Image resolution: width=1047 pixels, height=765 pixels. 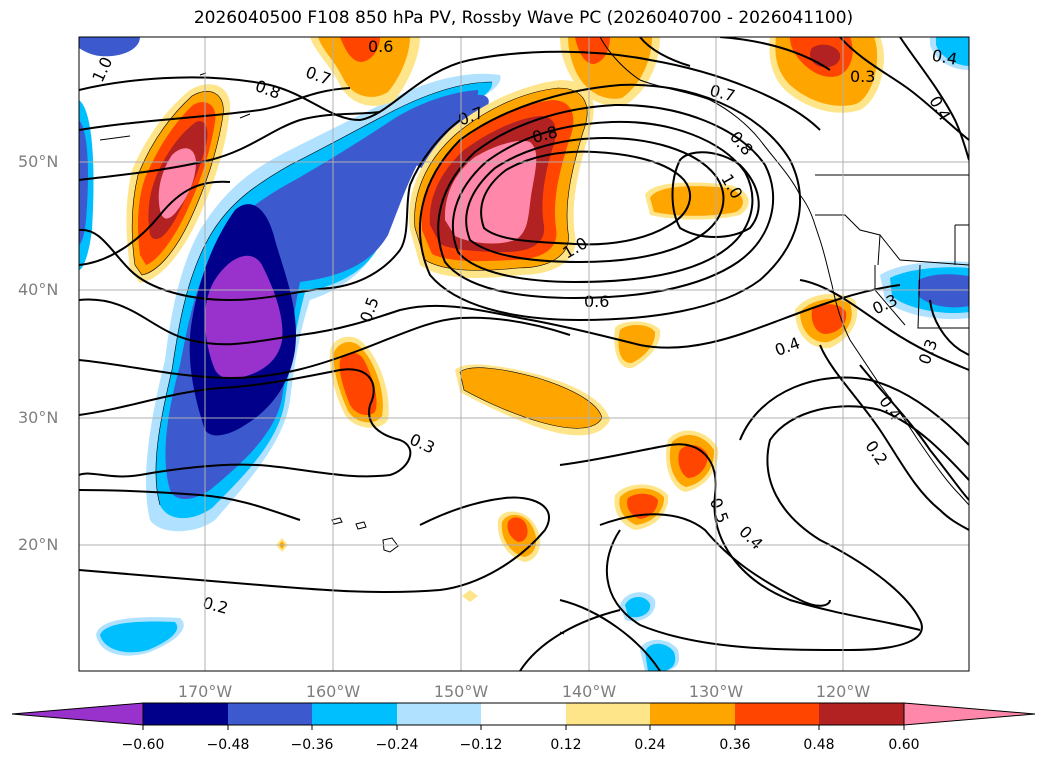 I want to click on lon-label-120w: 120°W, so click(x=843, y=691).